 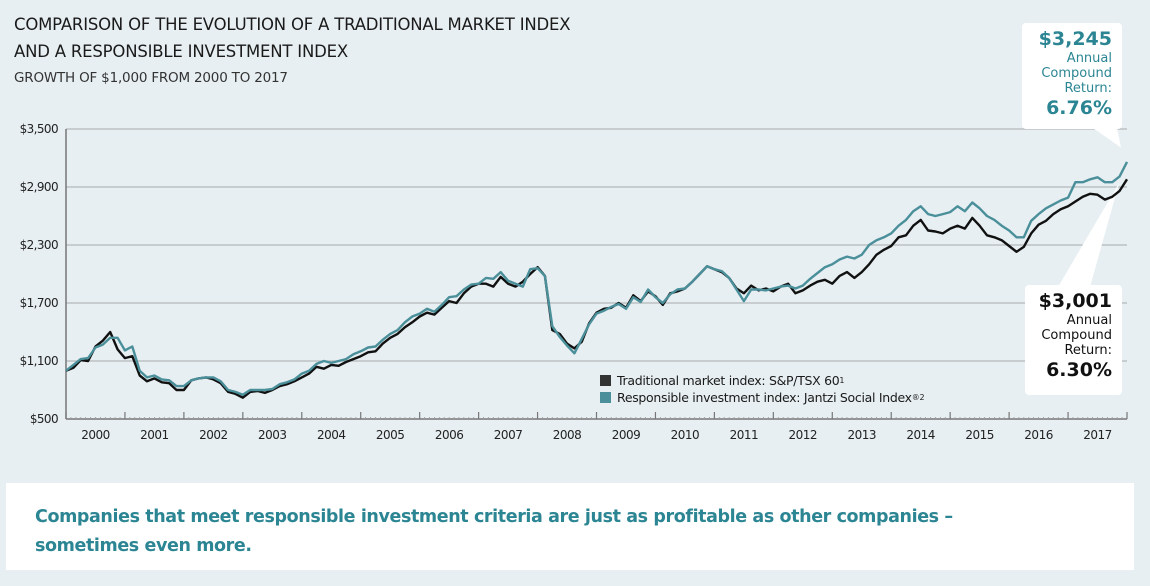 I want to click on x-tick-label: 2015, so click(x=979, y=435).